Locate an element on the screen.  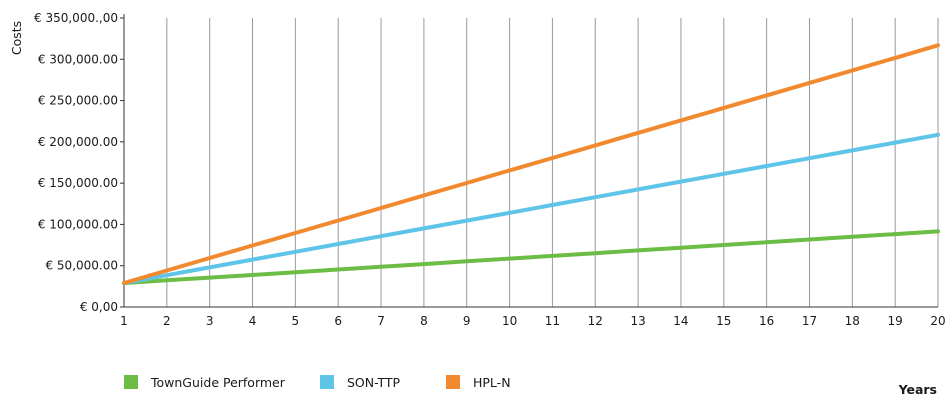
x-tick-label: 5 is located at coordinates (296, 321).